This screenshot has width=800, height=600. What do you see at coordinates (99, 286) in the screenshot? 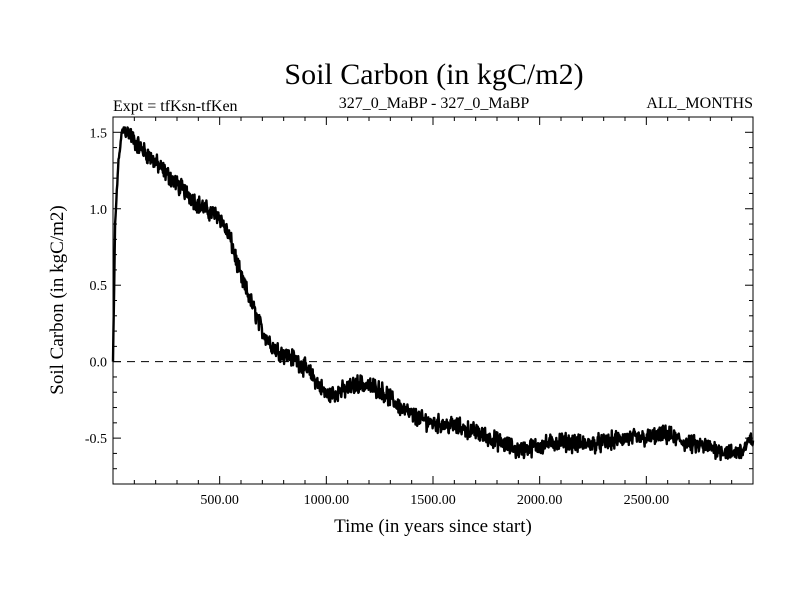
I see `y-tick-label: 0.5` at bounding box center [99, 286].